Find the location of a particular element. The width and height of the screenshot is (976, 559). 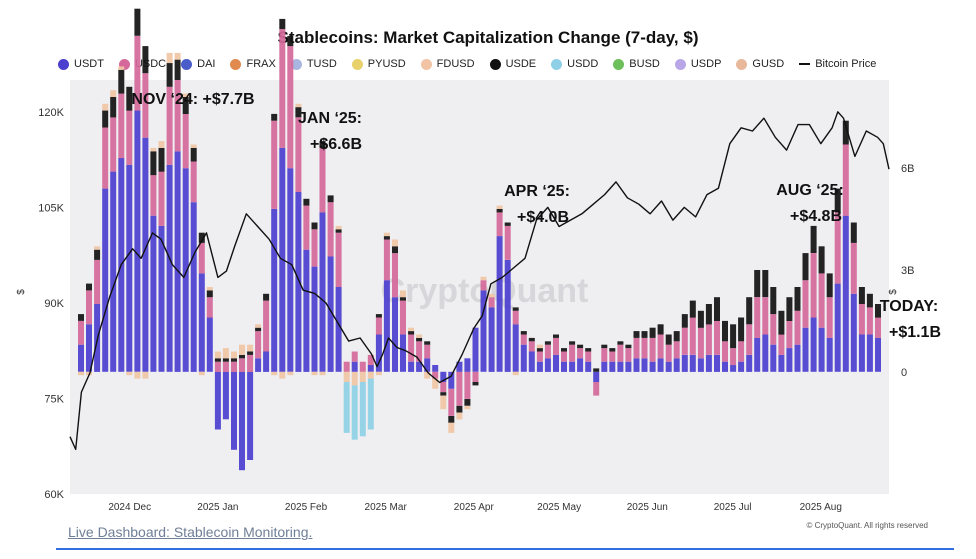

left-axis-tick-label: 105K is located at coordinates (51, 208).